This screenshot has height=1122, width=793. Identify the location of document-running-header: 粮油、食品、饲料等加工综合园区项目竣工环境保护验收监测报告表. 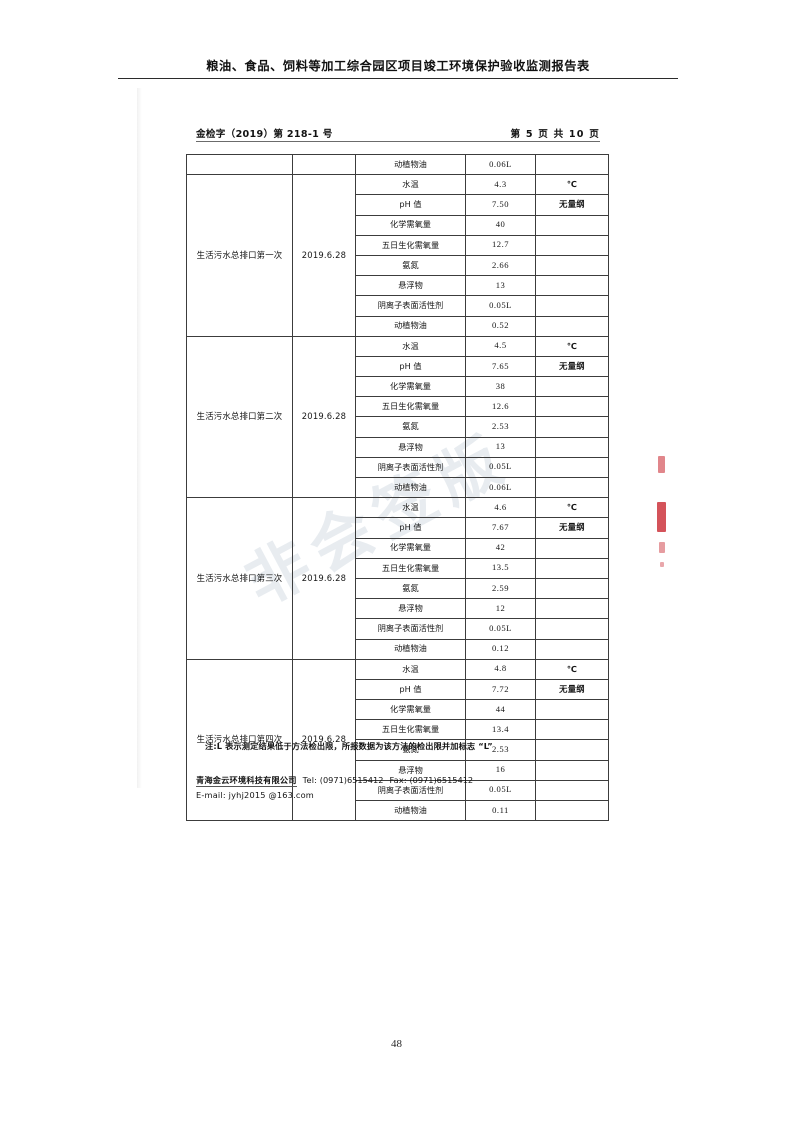
(398, 67).